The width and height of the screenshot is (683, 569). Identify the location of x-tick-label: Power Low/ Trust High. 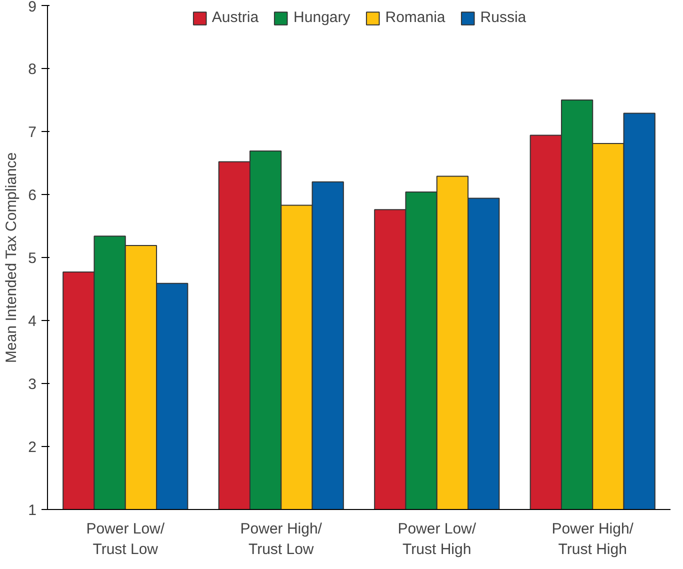
(437, 539).